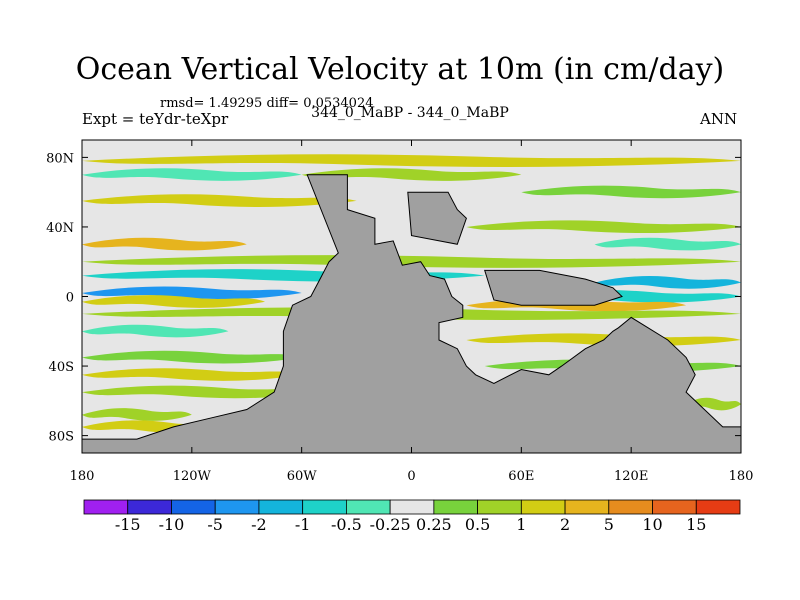 This screenshot has height=600, width=800. I want to click on y-tick-label: 40N, so click(60, 228).